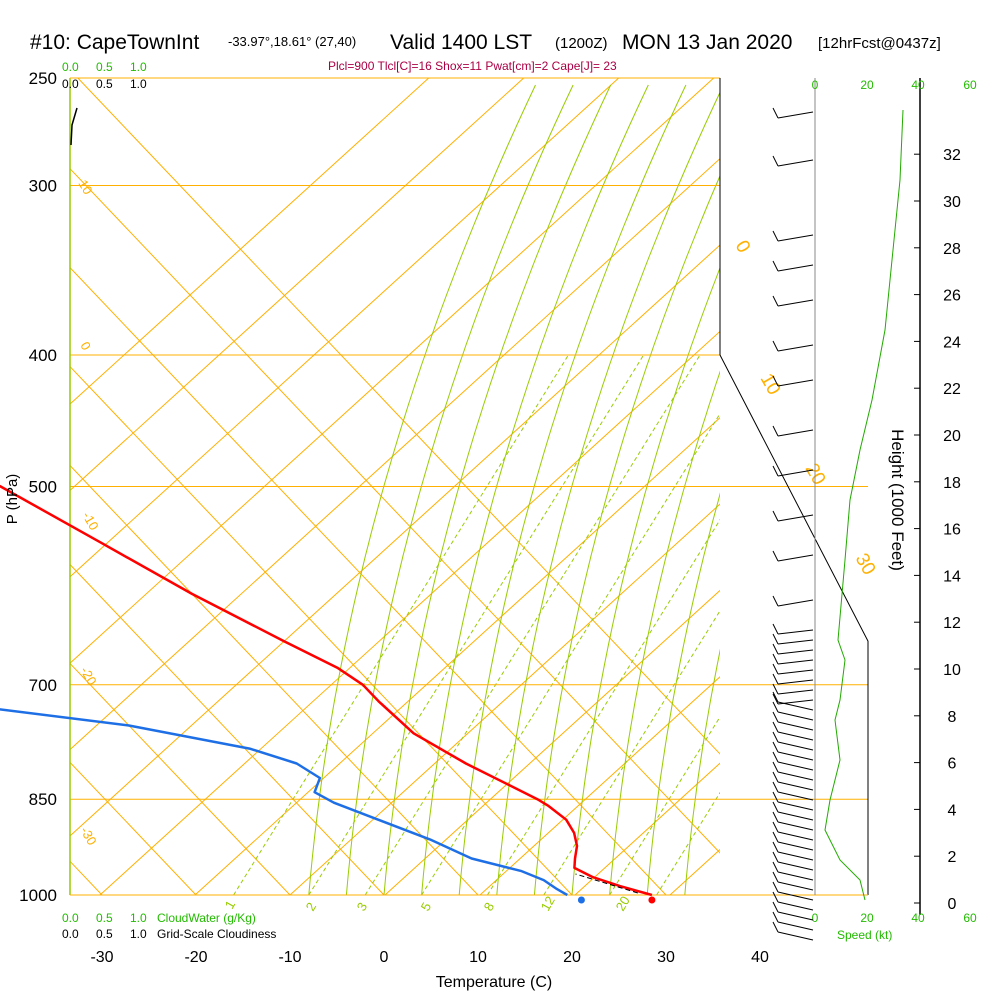 The height and width of the screenshot is (1000, 1000). I want to click on height-tick-label: 8, so click(952, 717).